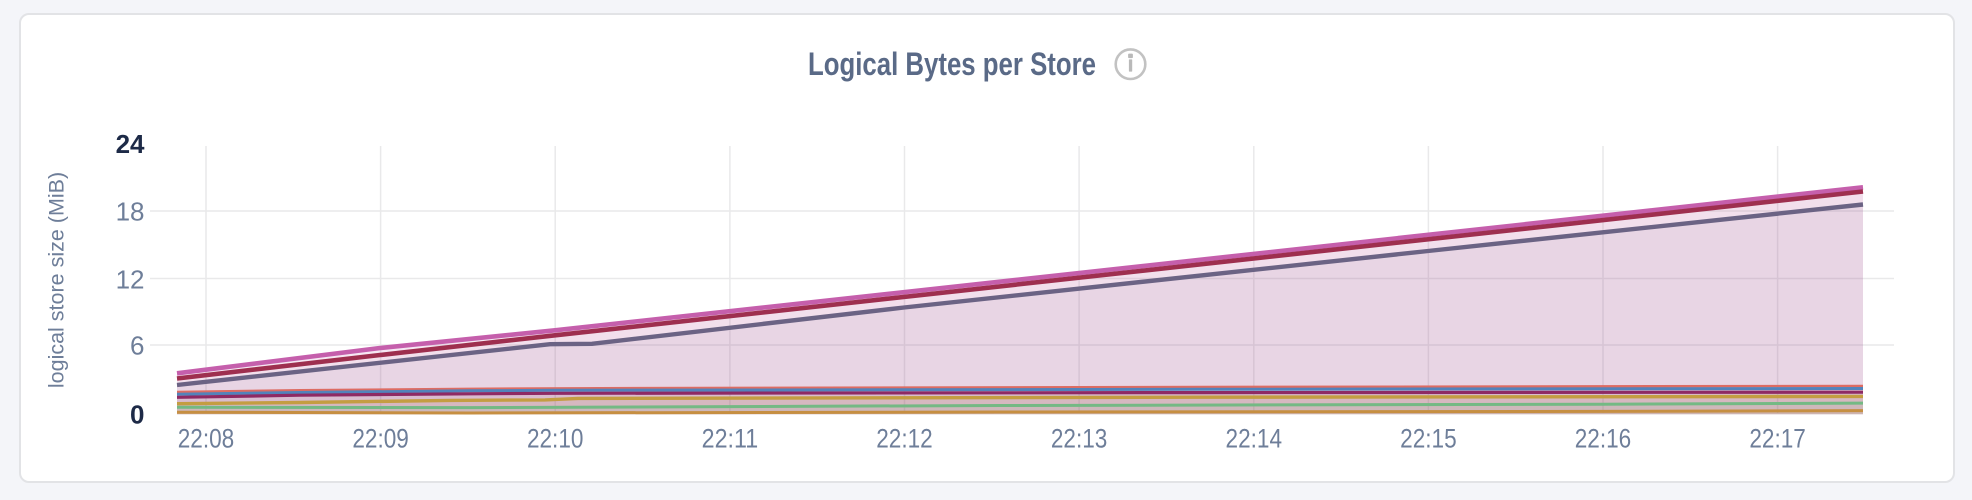  I want to click on svg-text: 12, so click(130, 280).